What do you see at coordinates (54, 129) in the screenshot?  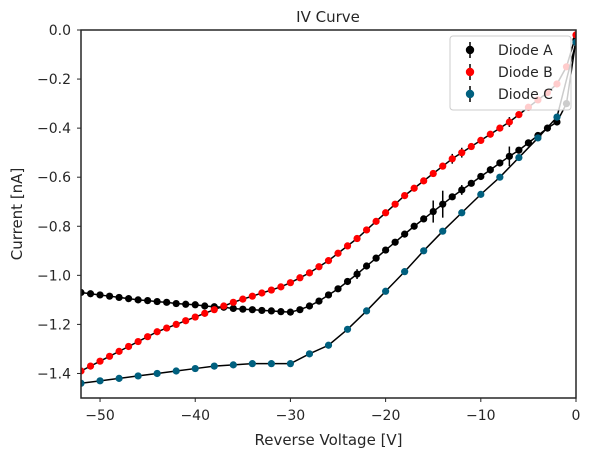 I see `y-tick-label: −0.4` at bounding box center [54, 129].